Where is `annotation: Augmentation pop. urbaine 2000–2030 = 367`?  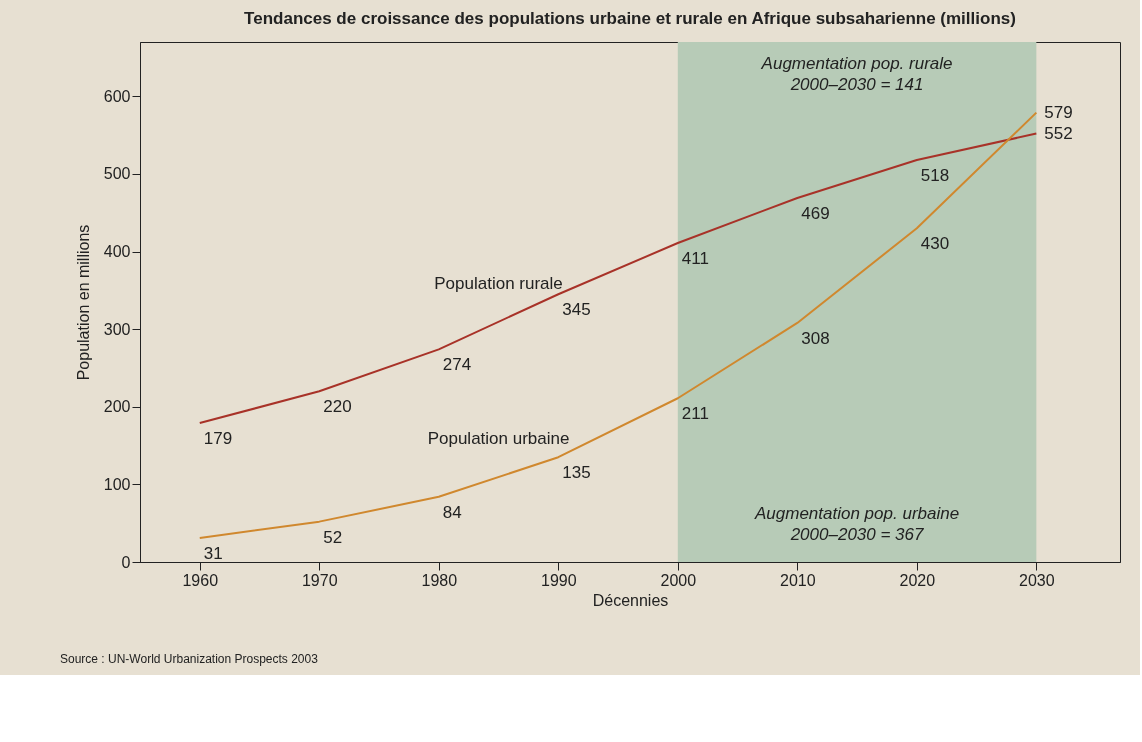 annotation: Augmentation pop. urbaine 2000–2030 = 367 is located at coordinates (857, 524).